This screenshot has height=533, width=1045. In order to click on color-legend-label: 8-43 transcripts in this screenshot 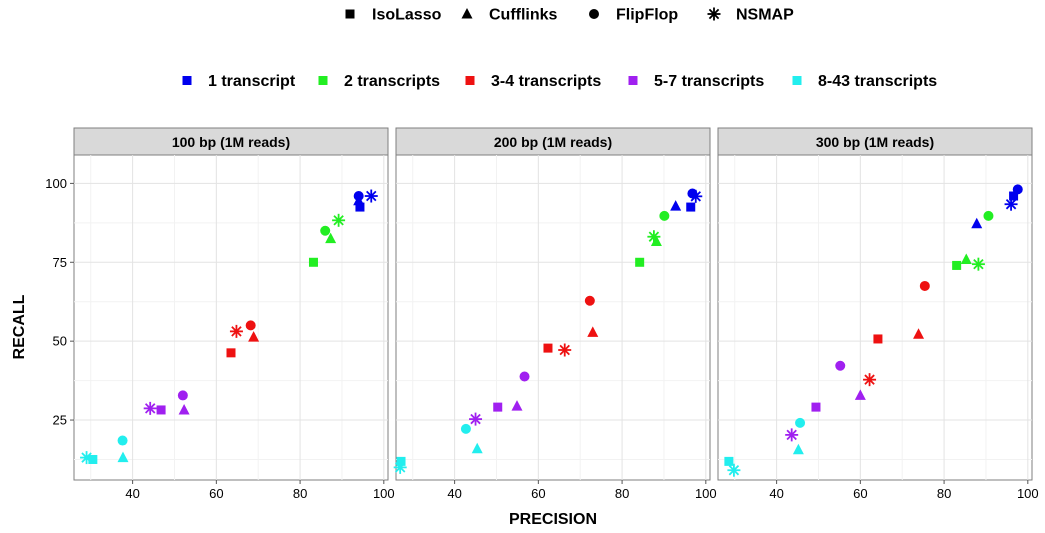, I will do `click(877, 81)`.